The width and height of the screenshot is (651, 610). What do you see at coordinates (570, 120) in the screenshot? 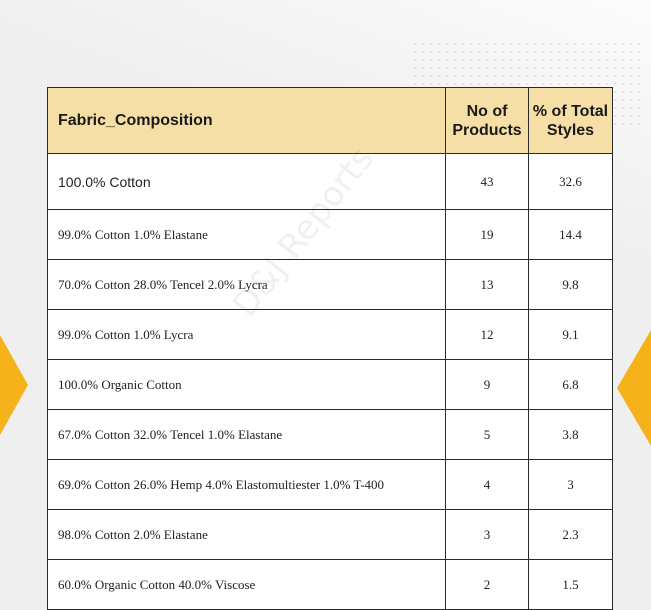
I see `header-percent-total-styles: % of Total Styles` at bounding box center [570, 120].